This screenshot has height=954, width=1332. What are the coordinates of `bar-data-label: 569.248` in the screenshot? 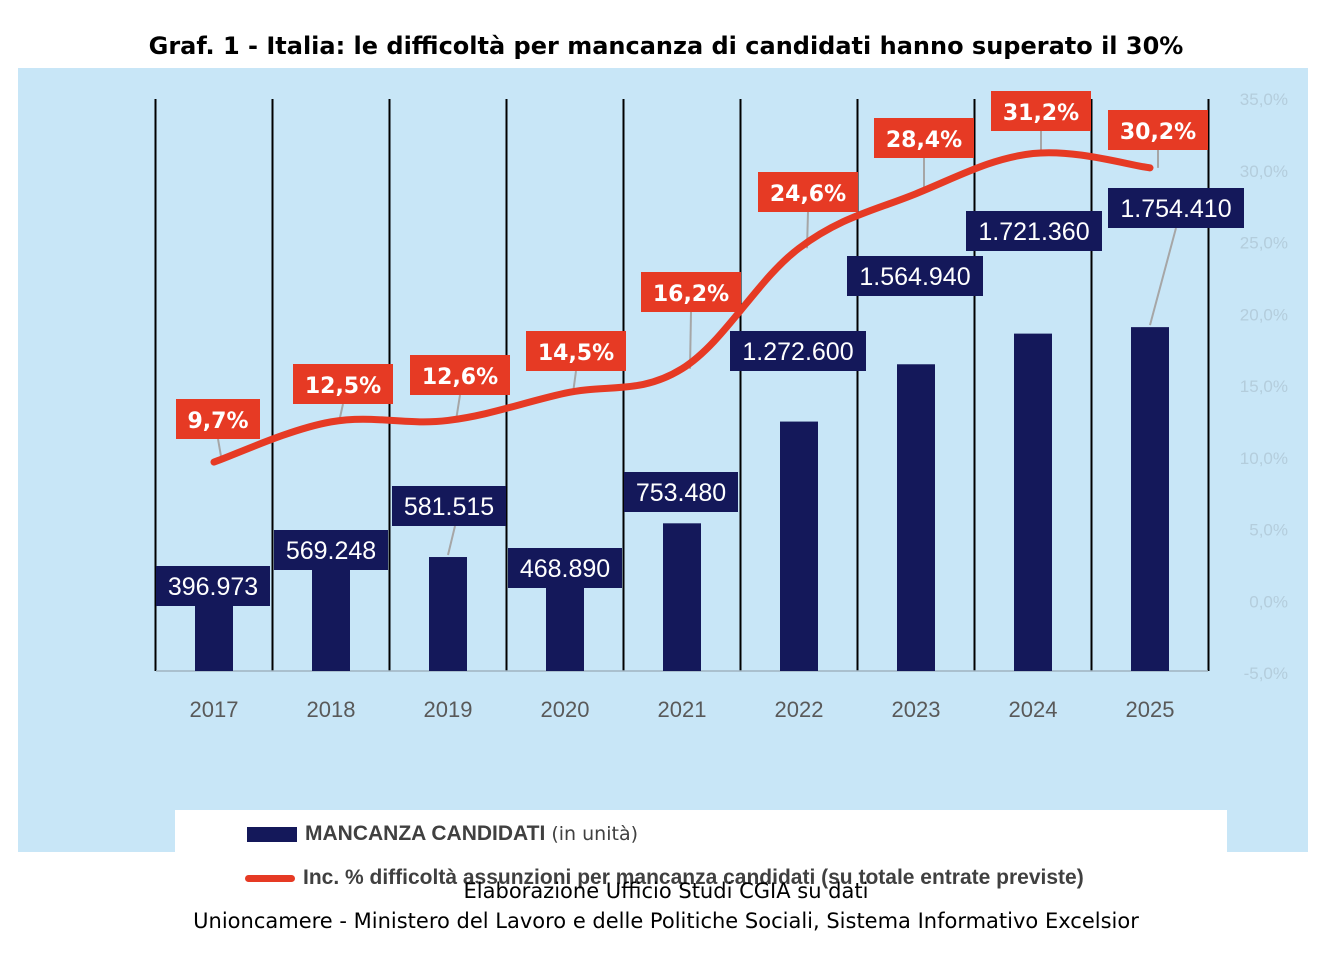 It's located at (331, 551).